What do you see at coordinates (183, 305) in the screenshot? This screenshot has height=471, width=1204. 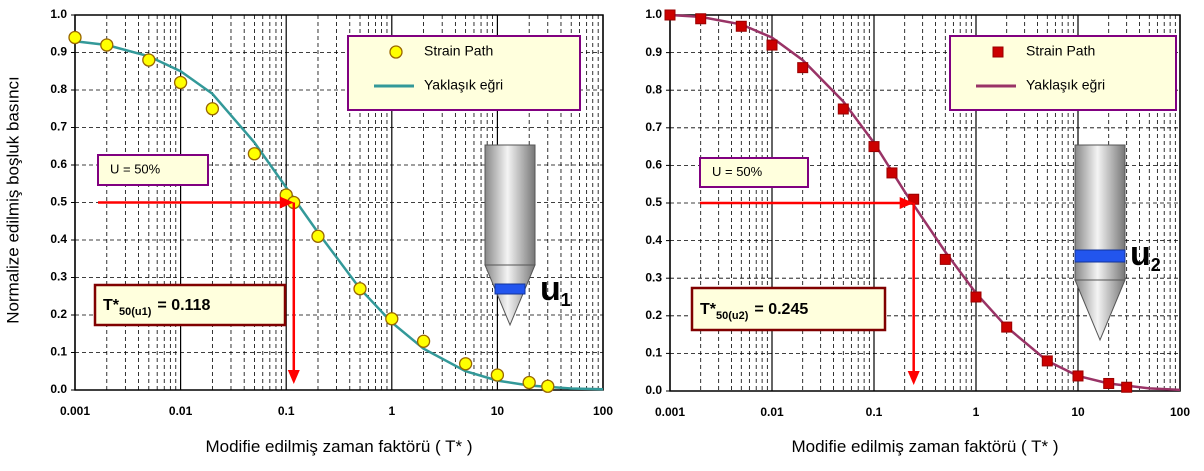 I see `t50-value: = 0.118` at bounding box center [183, 305].